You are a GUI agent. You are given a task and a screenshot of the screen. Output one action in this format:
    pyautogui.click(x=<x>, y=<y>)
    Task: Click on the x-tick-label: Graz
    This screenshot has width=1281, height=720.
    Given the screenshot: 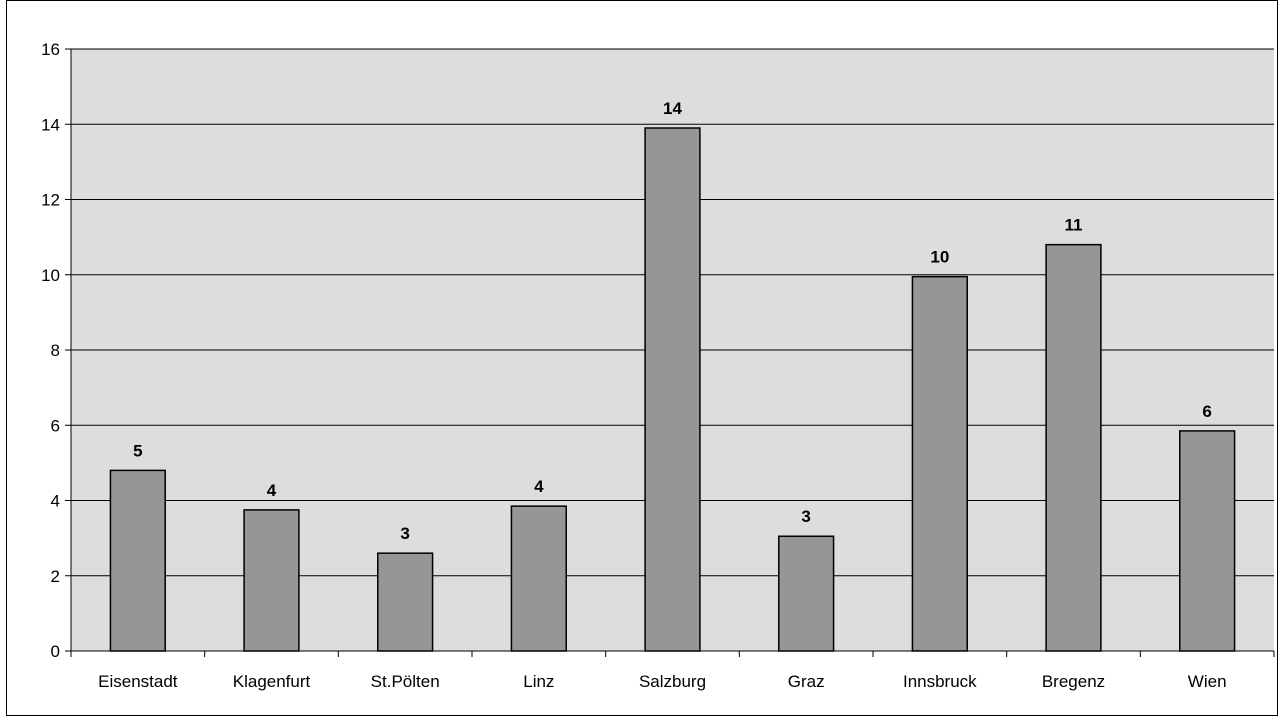 What is the action you would take?
    pyautogui.click(x=806, y=681)
    